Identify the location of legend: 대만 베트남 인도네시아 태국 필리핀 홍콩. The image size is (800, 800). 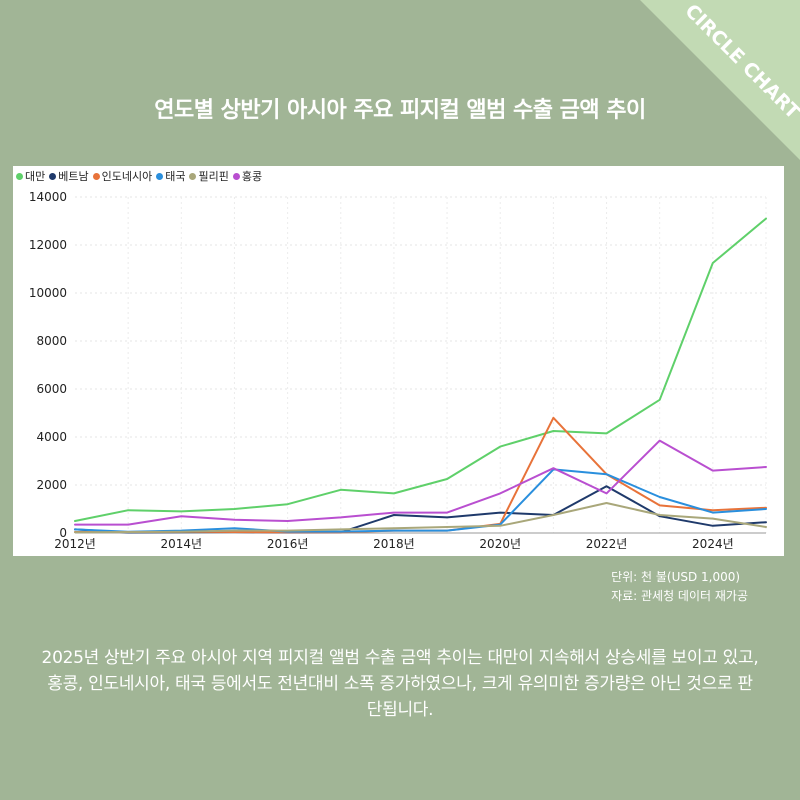
(139, 176).